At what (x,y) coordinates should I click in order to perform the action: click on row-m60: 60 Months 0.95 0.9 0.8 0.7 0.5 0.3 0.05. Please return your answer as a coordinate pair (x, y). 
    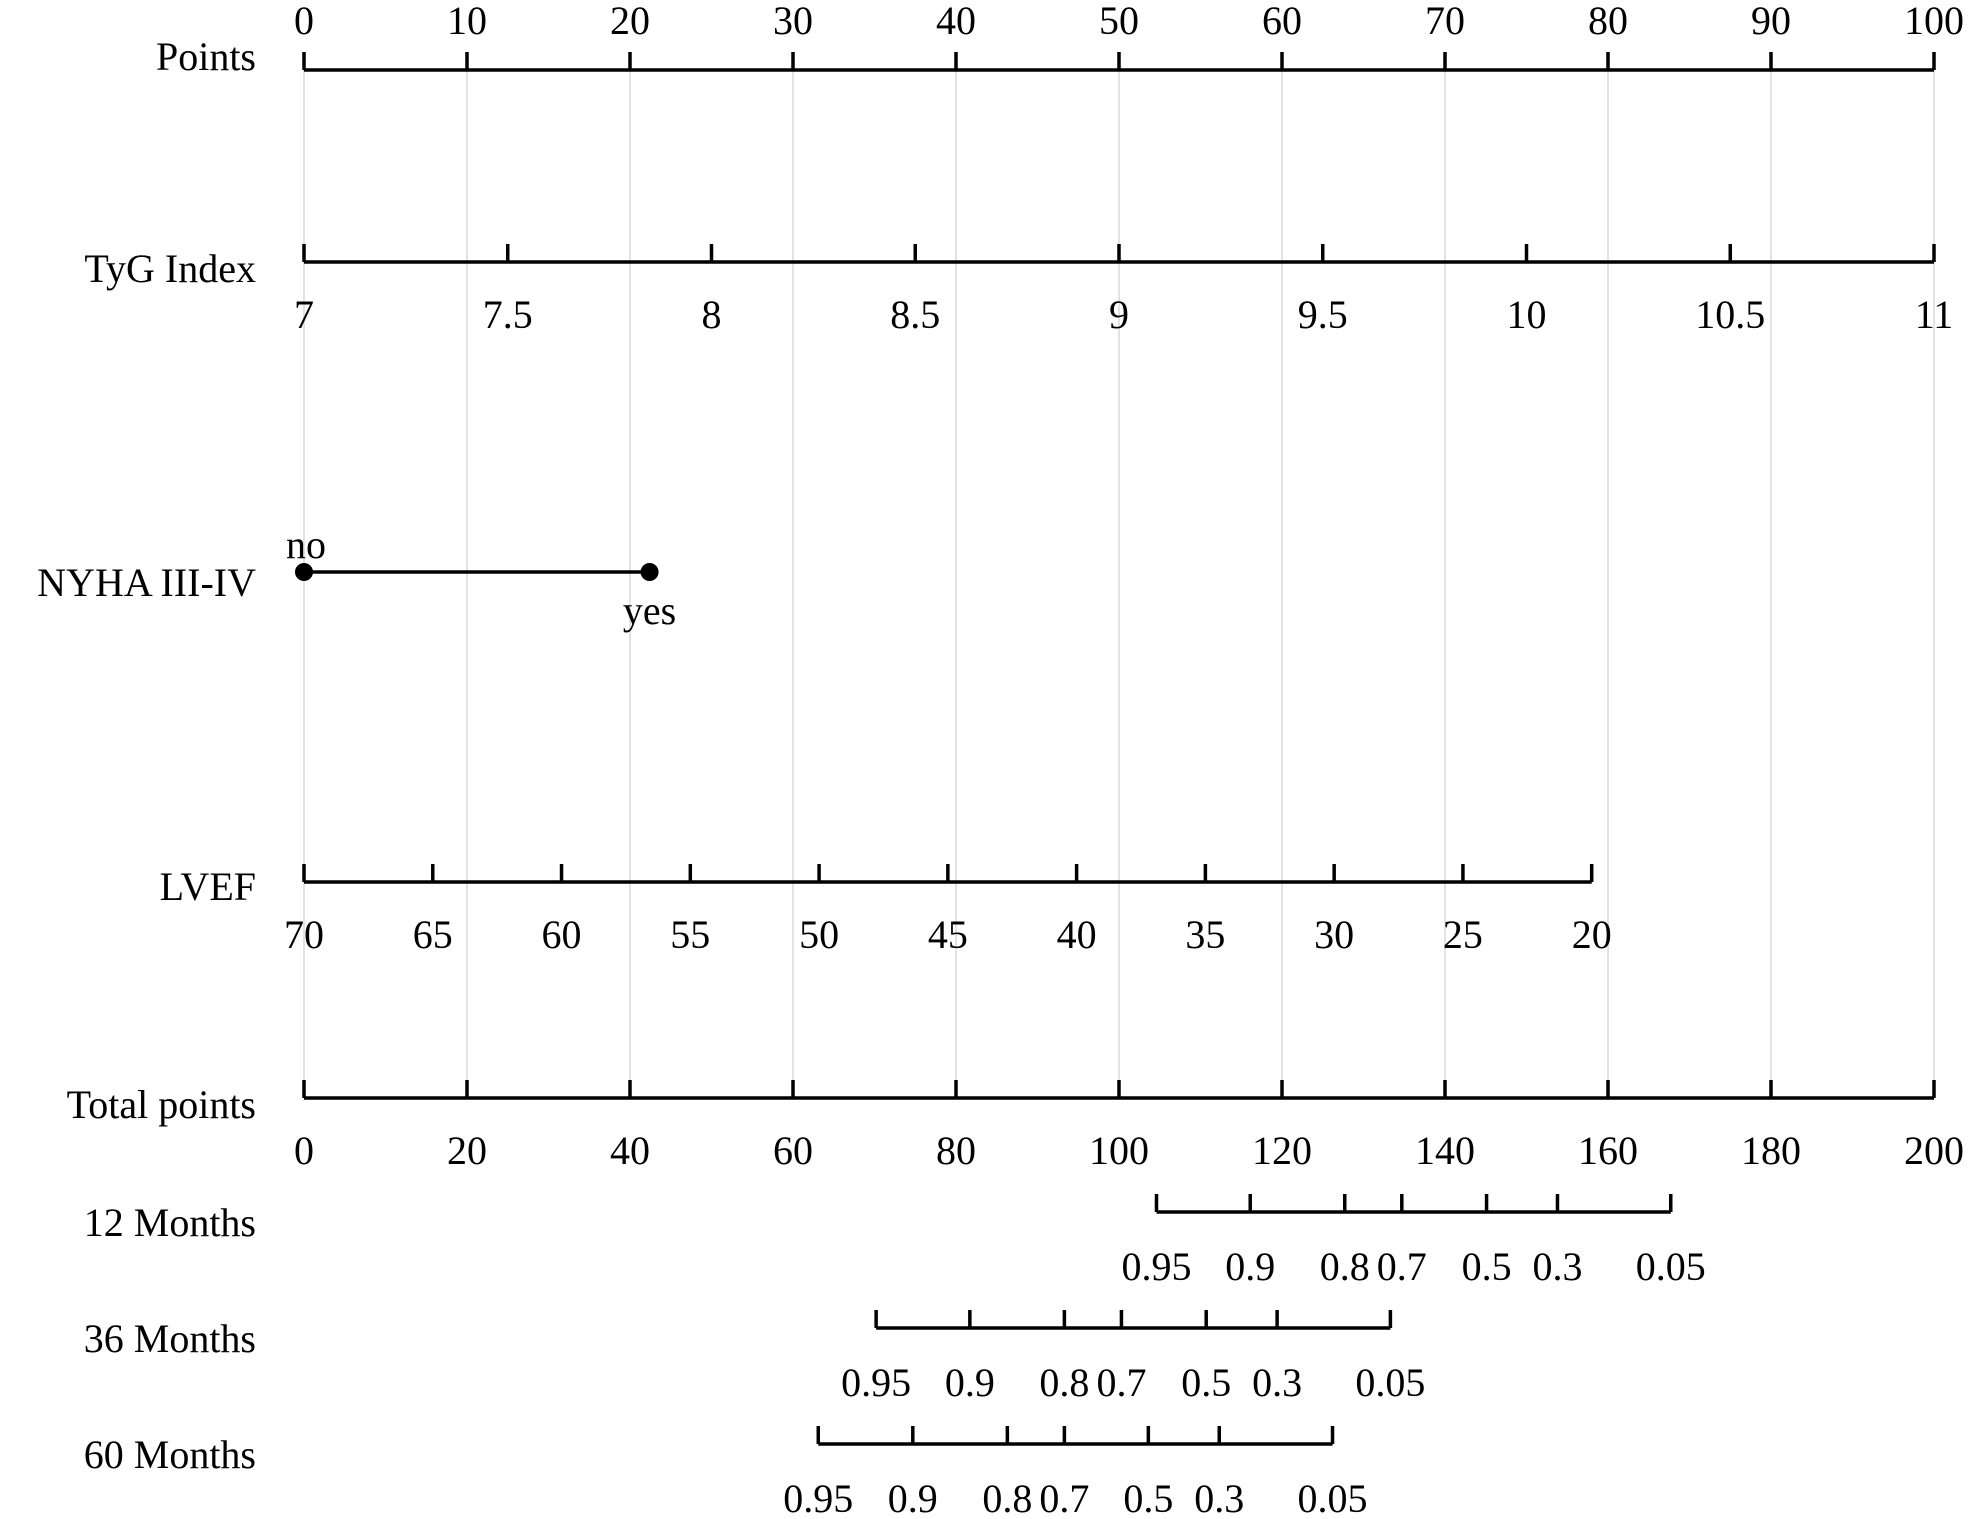
    Looking at the image, I should click on (726, 1472).